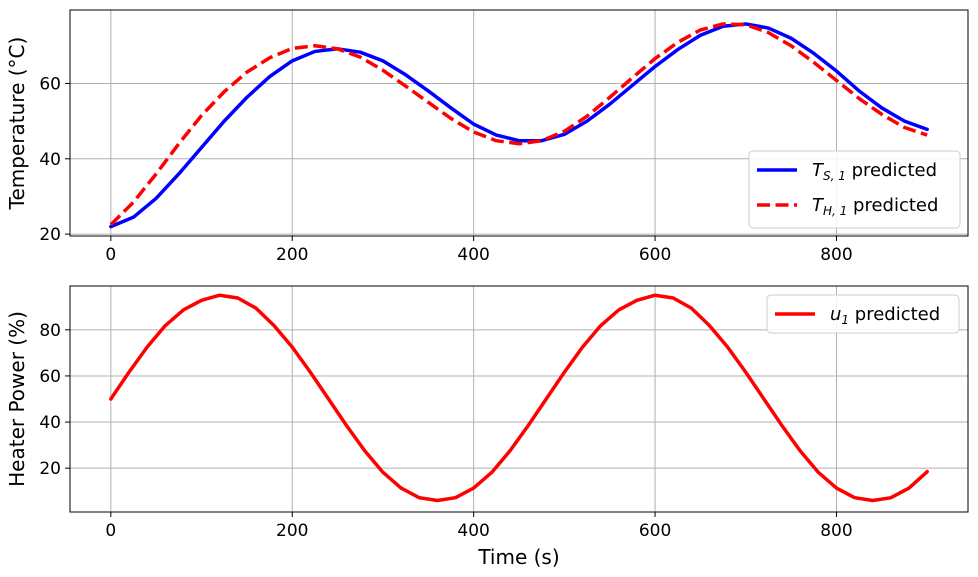 This screenshot has width=978, height=577. I want to click on legend-subscript: S, 1, so click(834, 176).